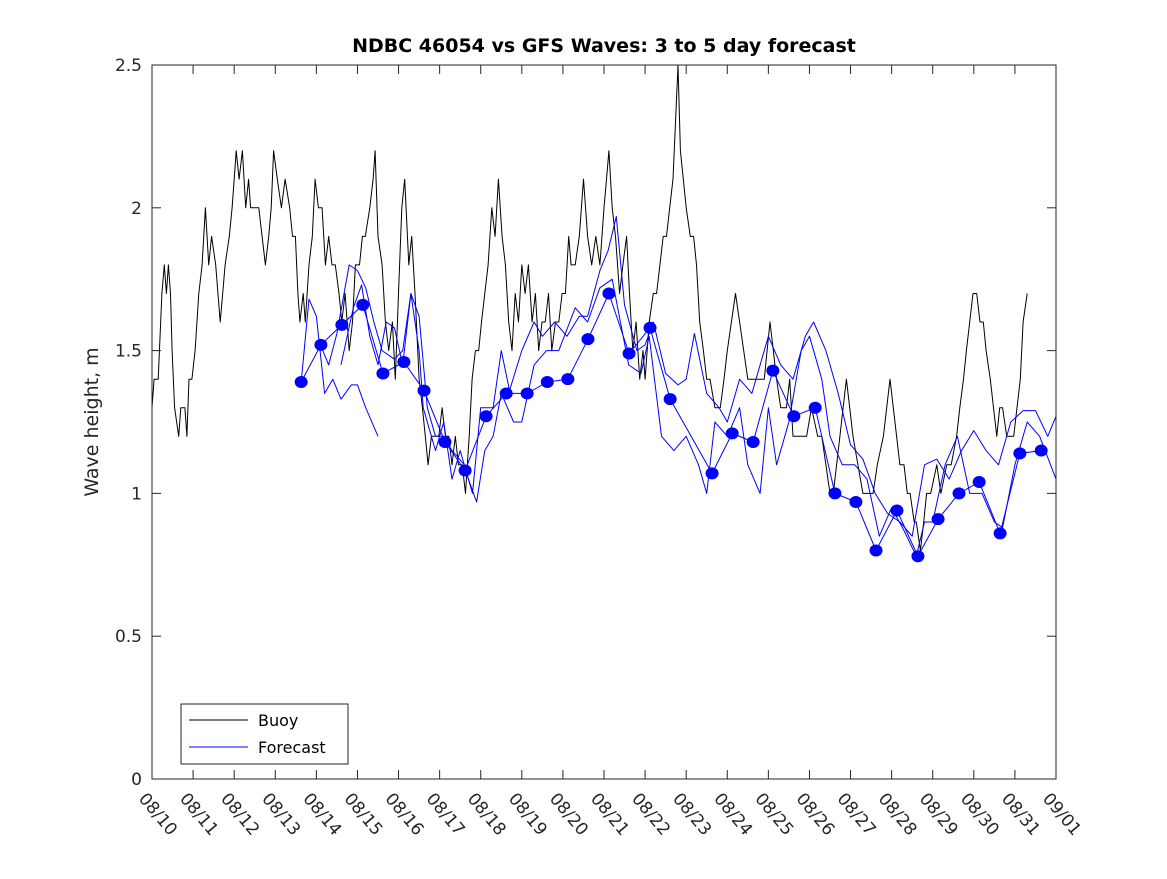 Image resolution: width=1167 pixels, height=879 pixels. I want to click on y-tick-label: 2.5, so click(128, 66).